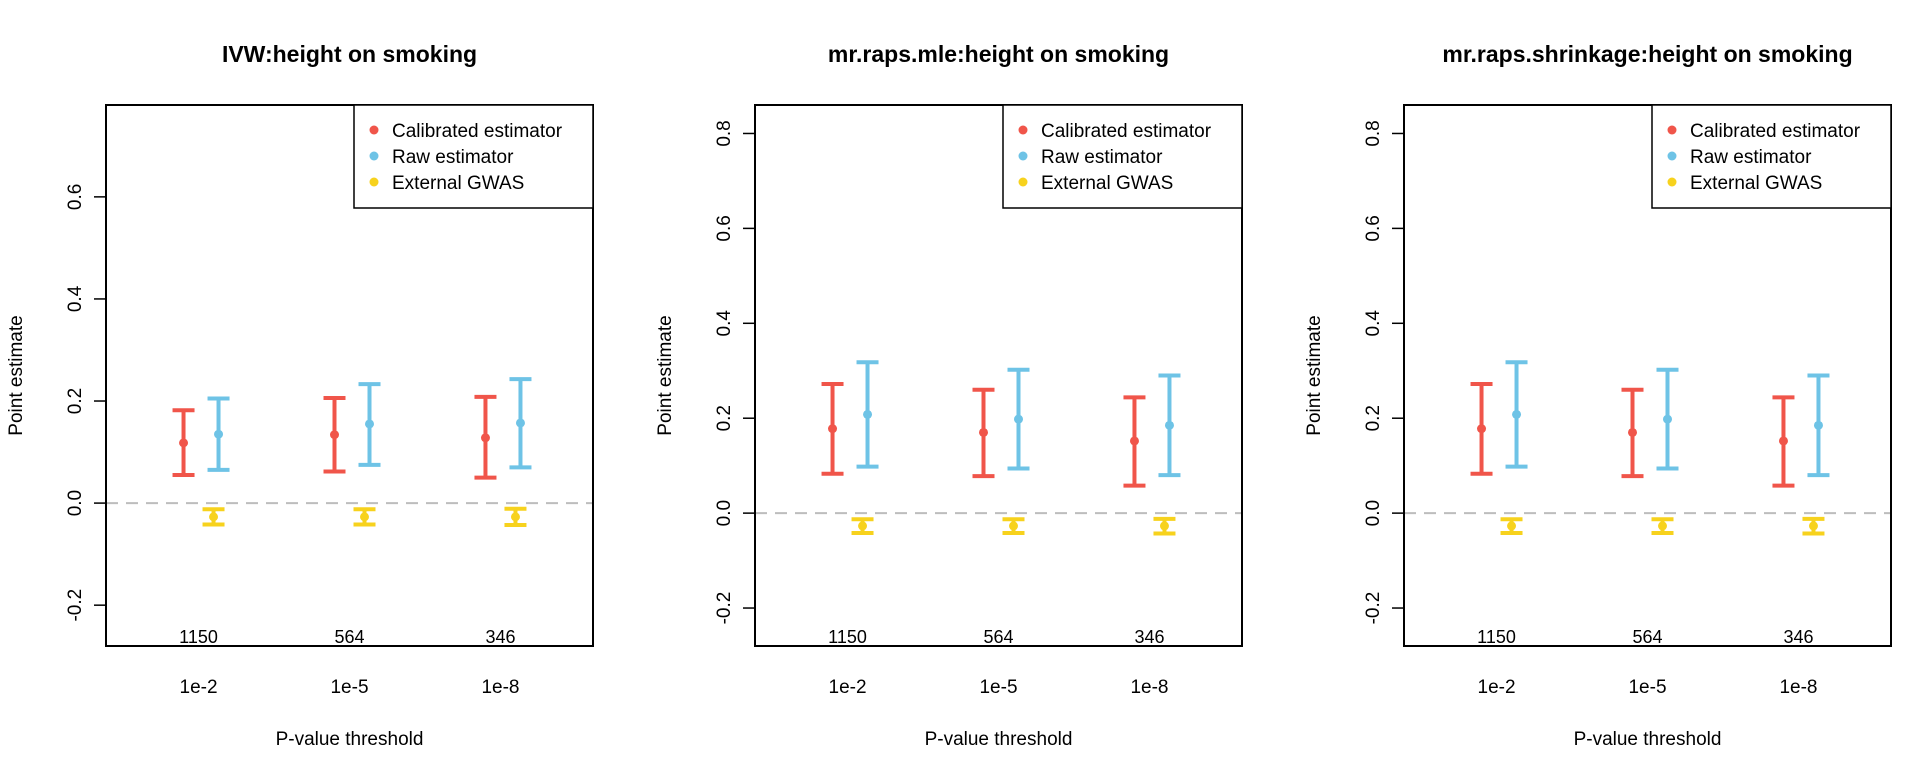 The width and height of the screenshot is (1920, 768). What do you see at coordinates (349, 54) in the screenshot?
I see `chart-title: IVW:height on smoking` at bounding box center [349, 54].